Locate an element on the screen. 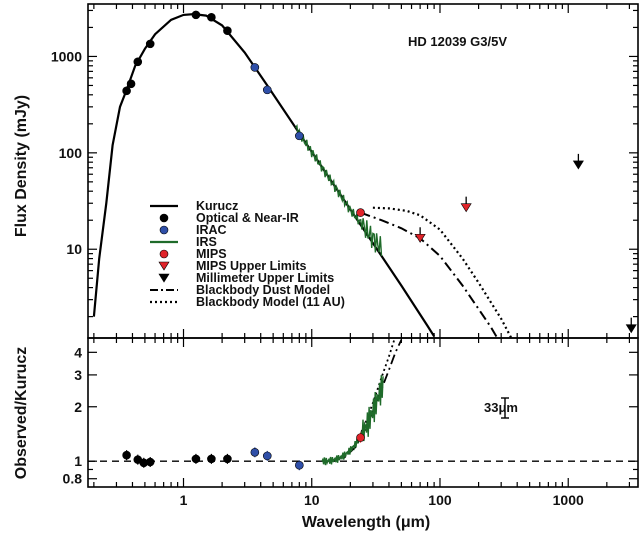 The image size is (642, 540). star-annotation: HD 12039 G3/5V is located at coordinates (457, 41).